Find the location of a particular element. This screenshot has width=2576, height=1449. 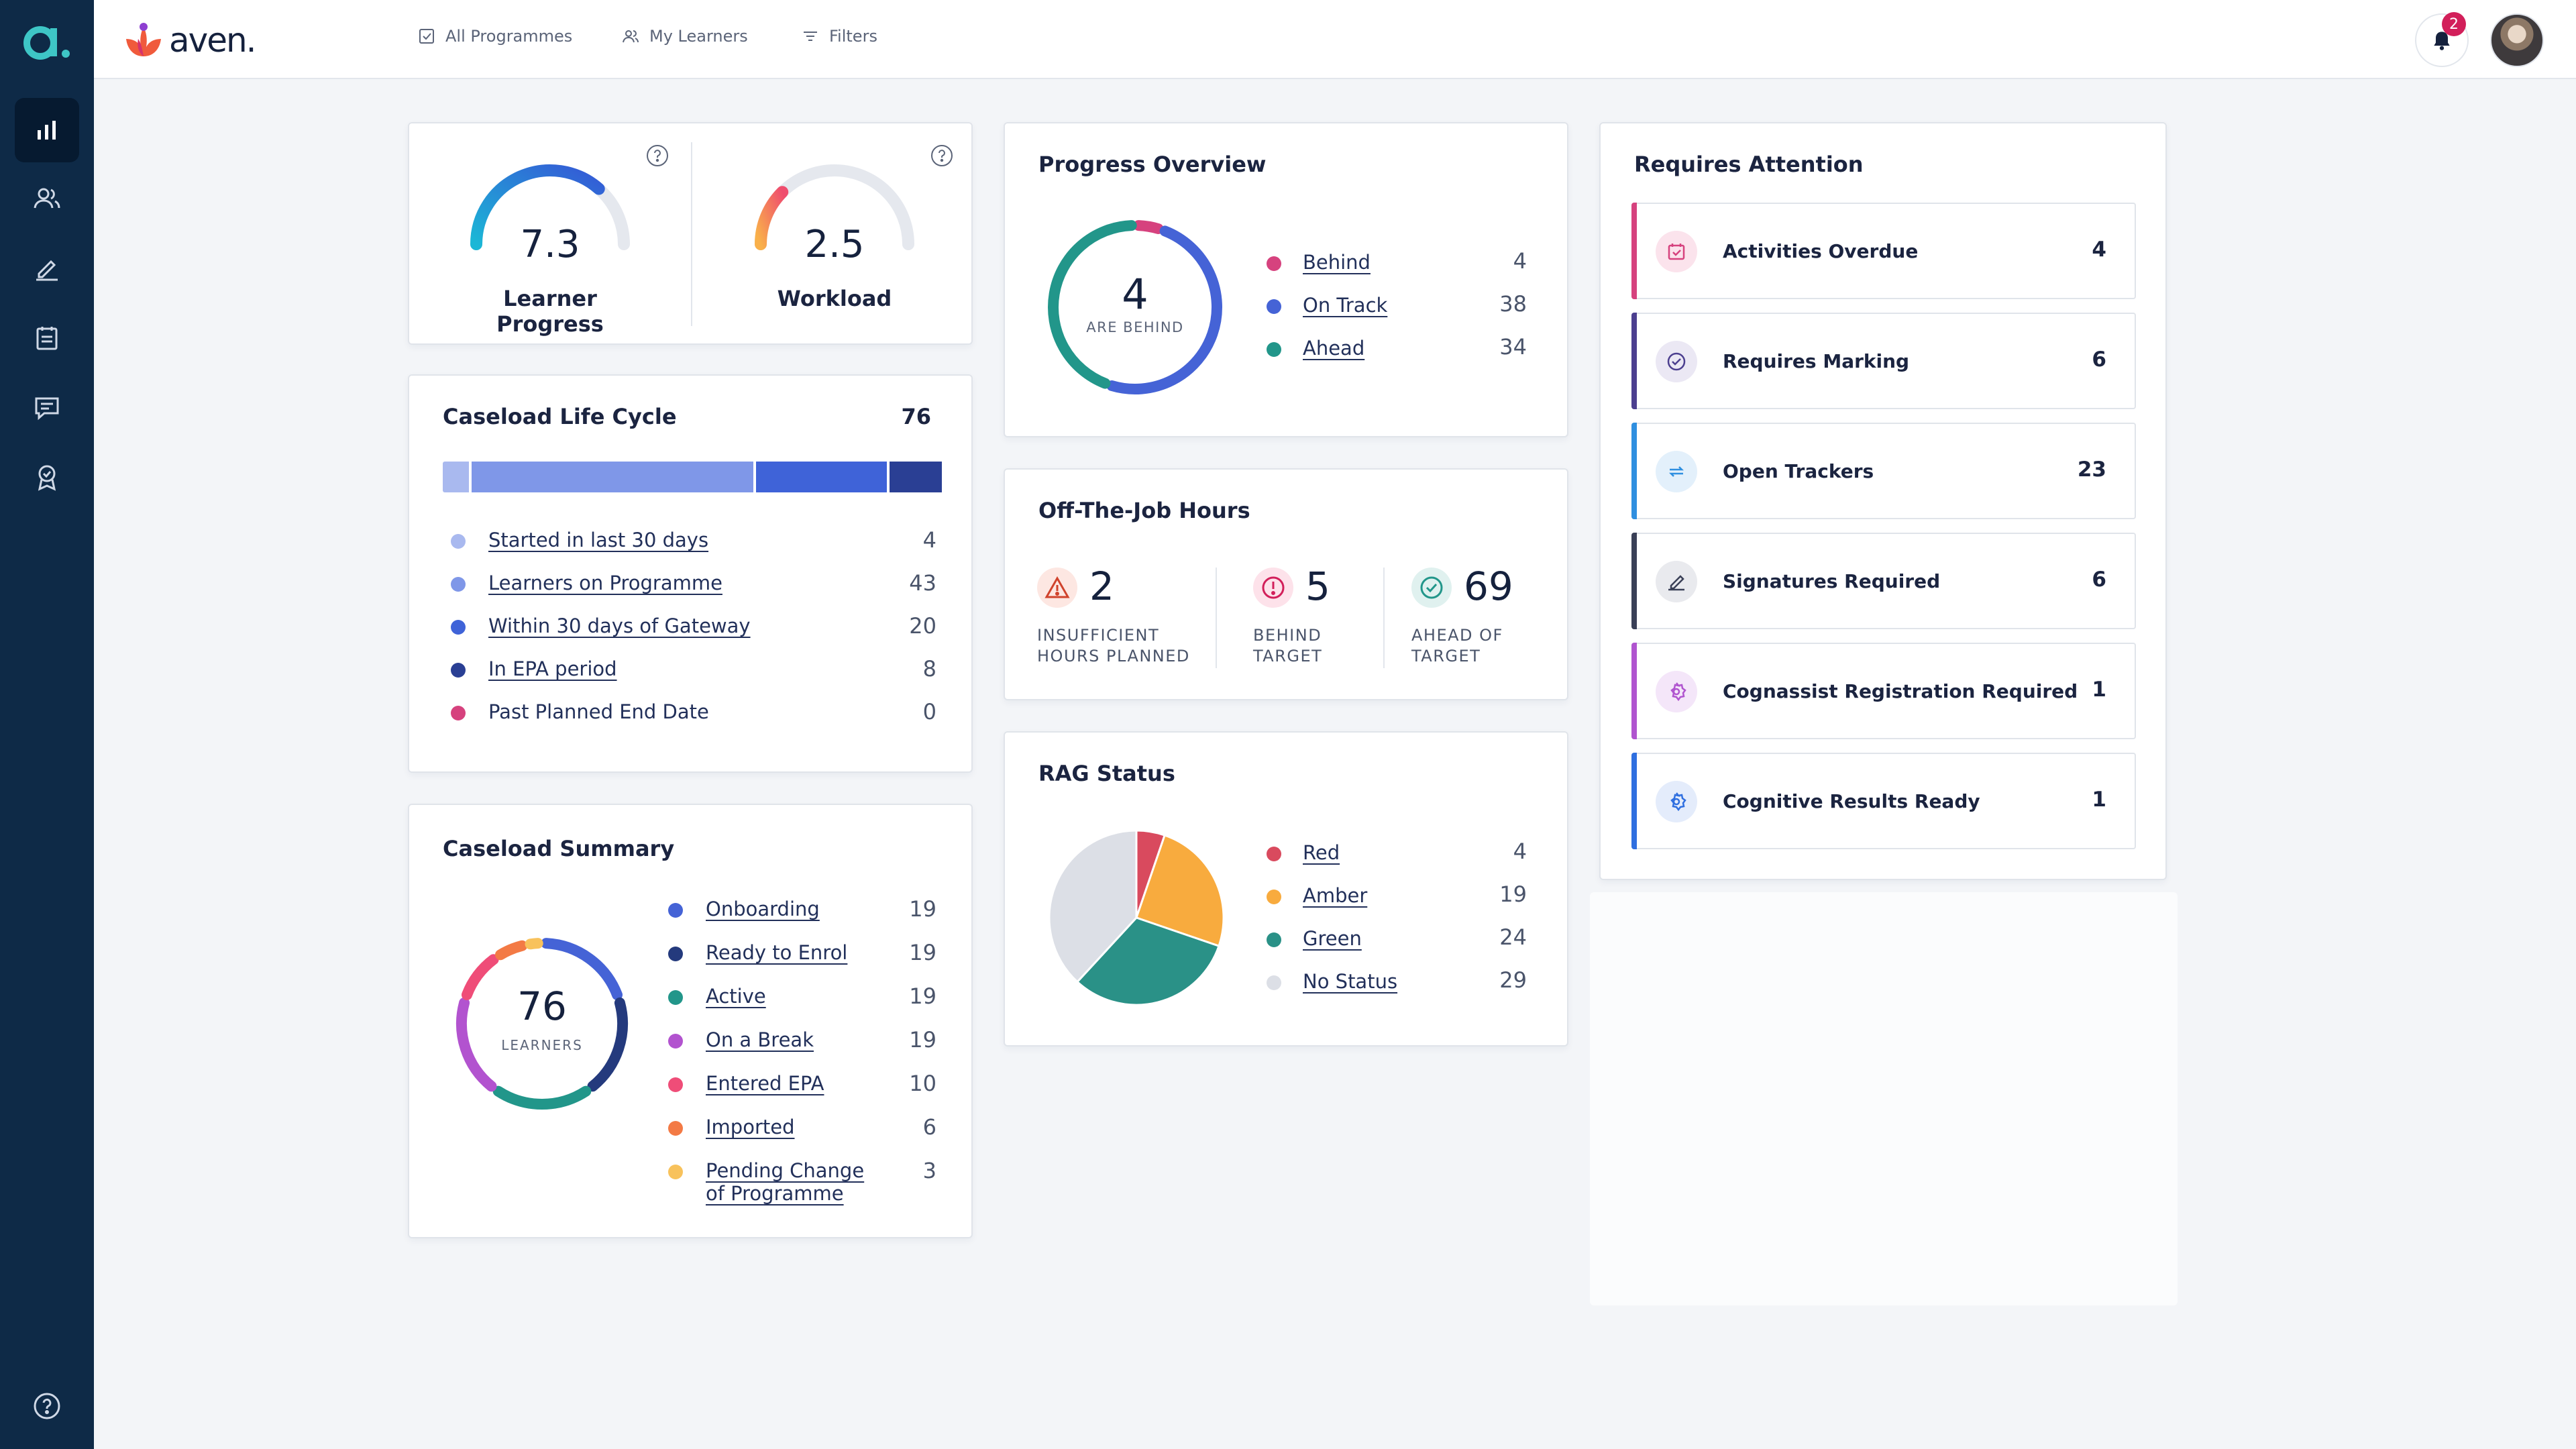

attention-item: Activities Overdue 4 is located at coordinates (1883, 251).